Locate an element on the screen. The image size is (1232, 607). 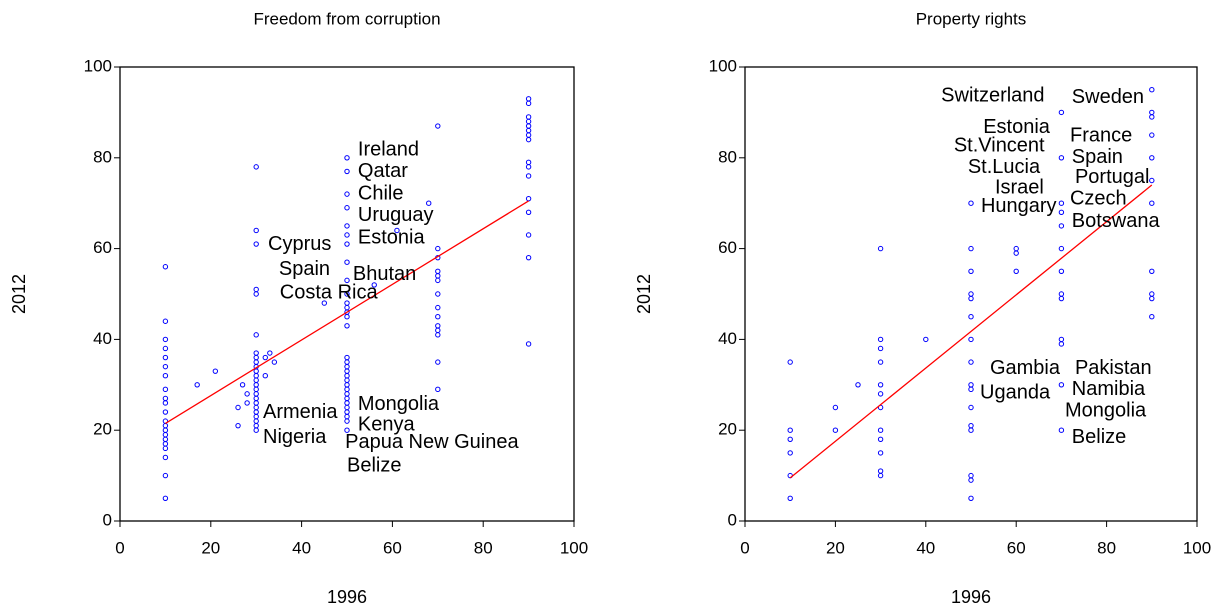
x-axis-label: 1996 is located at coordinates (971, 597).